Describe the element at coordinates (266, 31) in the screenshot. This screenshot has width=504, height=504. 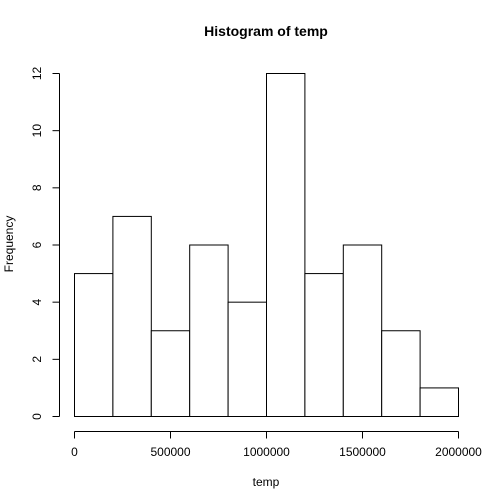
I see `chart-title: Histogram of temp` at that location.